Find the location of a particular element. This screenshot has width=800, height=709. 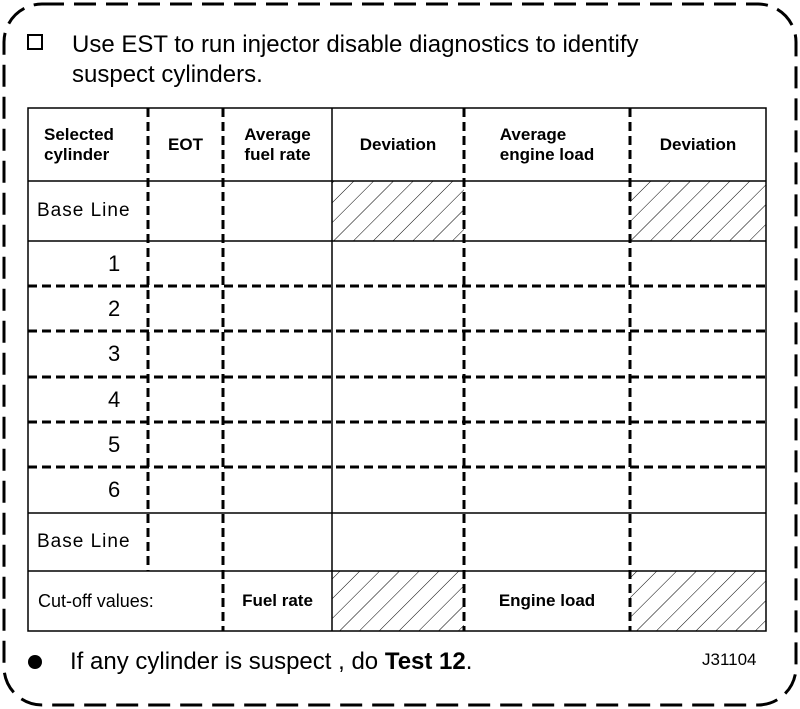

cutoff-fuel-rate-label: Fuel rate is located at coordinates (277, 600).